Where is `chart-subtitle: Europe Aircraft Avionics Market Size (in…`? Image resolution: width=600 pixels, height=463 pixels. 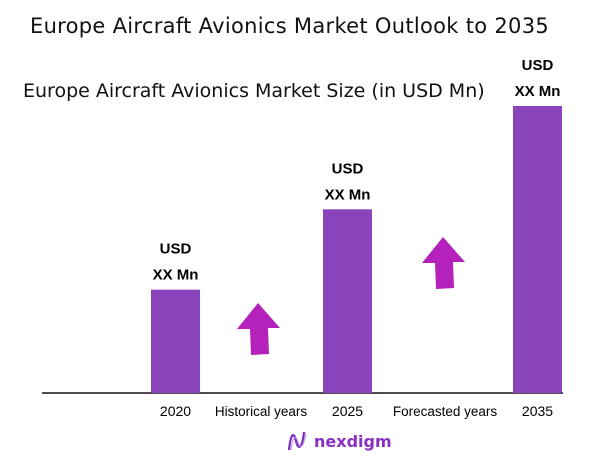
chart-subtitle: Europe Aircraft Avionics Market Size (in… is located at coordinates (254, 91).